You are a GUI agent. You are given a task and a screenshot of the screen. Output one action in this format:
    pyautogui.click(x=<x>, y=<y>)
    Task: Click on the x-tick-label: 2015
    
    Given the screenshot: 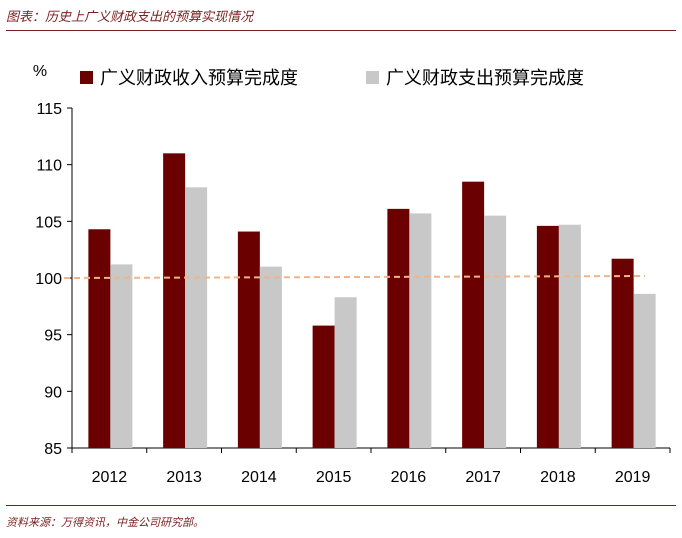 What is the action you would take?
    pyautogui.click(x=334, y=477)
    